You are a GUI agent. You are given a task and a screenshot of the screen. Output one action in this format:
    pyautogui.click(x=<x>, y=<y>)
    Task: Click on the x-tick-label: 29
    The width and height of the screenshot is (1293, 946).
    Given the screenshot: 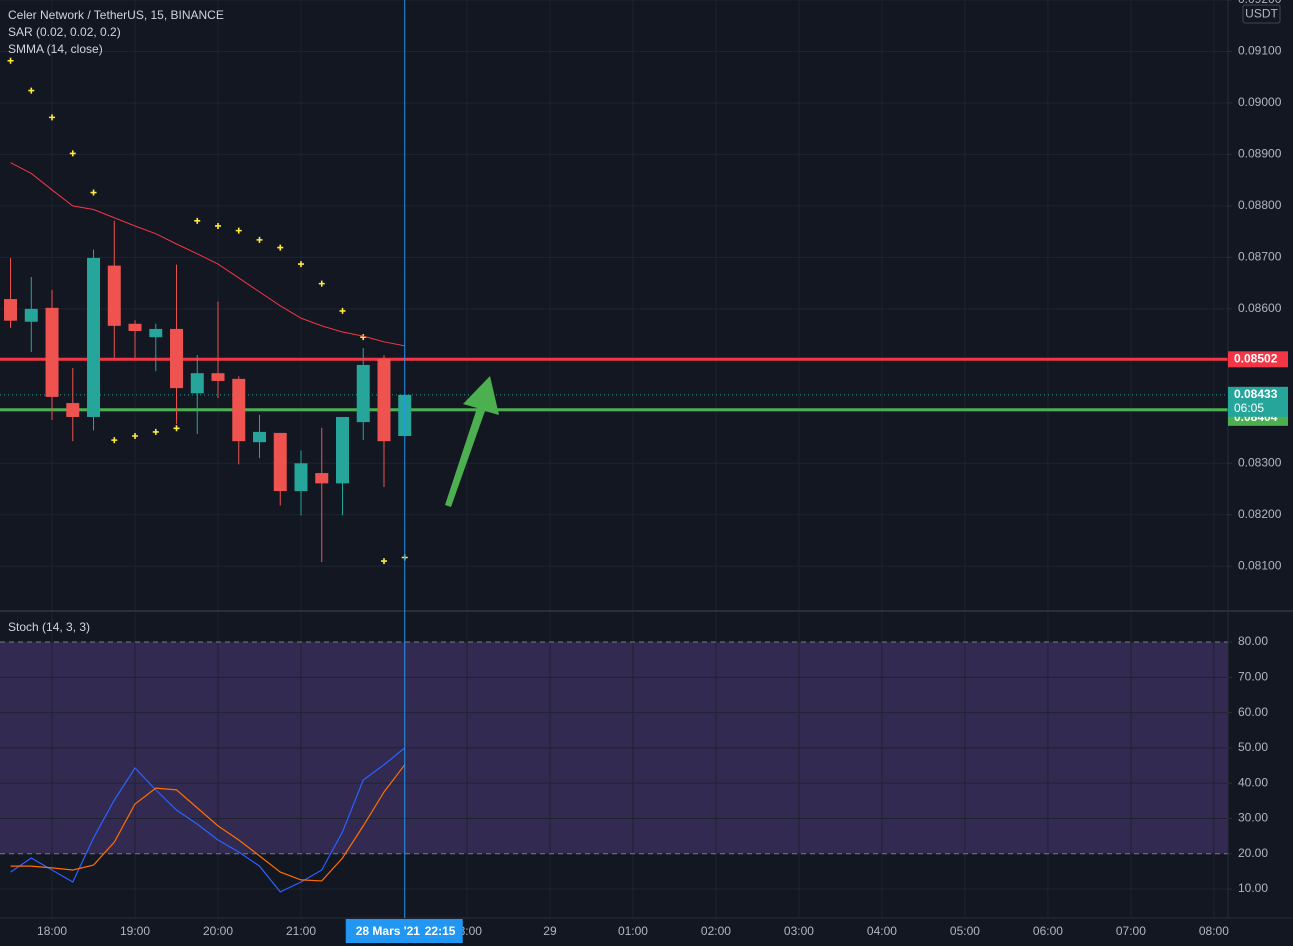 What is the action you would take?
    pyautogui.click(x=550, y=931)
    